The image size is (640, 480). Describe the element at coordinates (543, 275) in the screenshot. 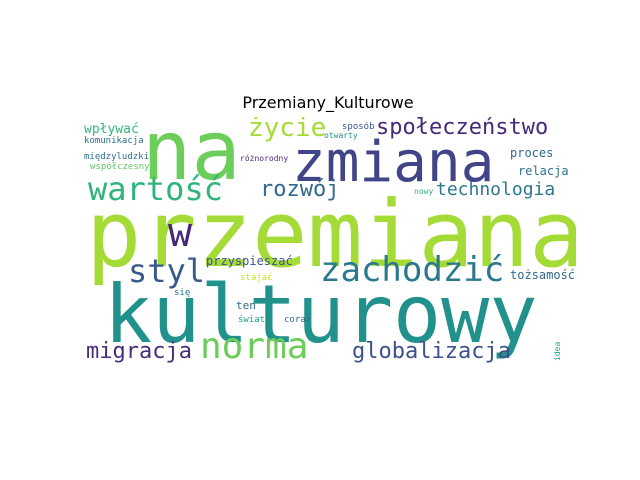

I see `word-tozsamosc: tożsamość` at that location.